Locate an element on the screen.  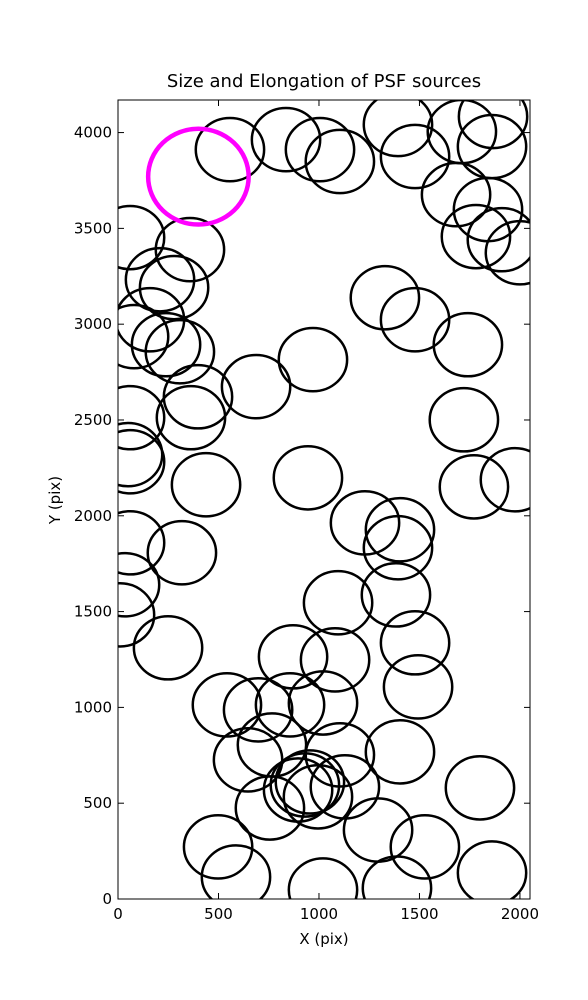
y-tick-label: 4000 is located at coordinates (93, 133).